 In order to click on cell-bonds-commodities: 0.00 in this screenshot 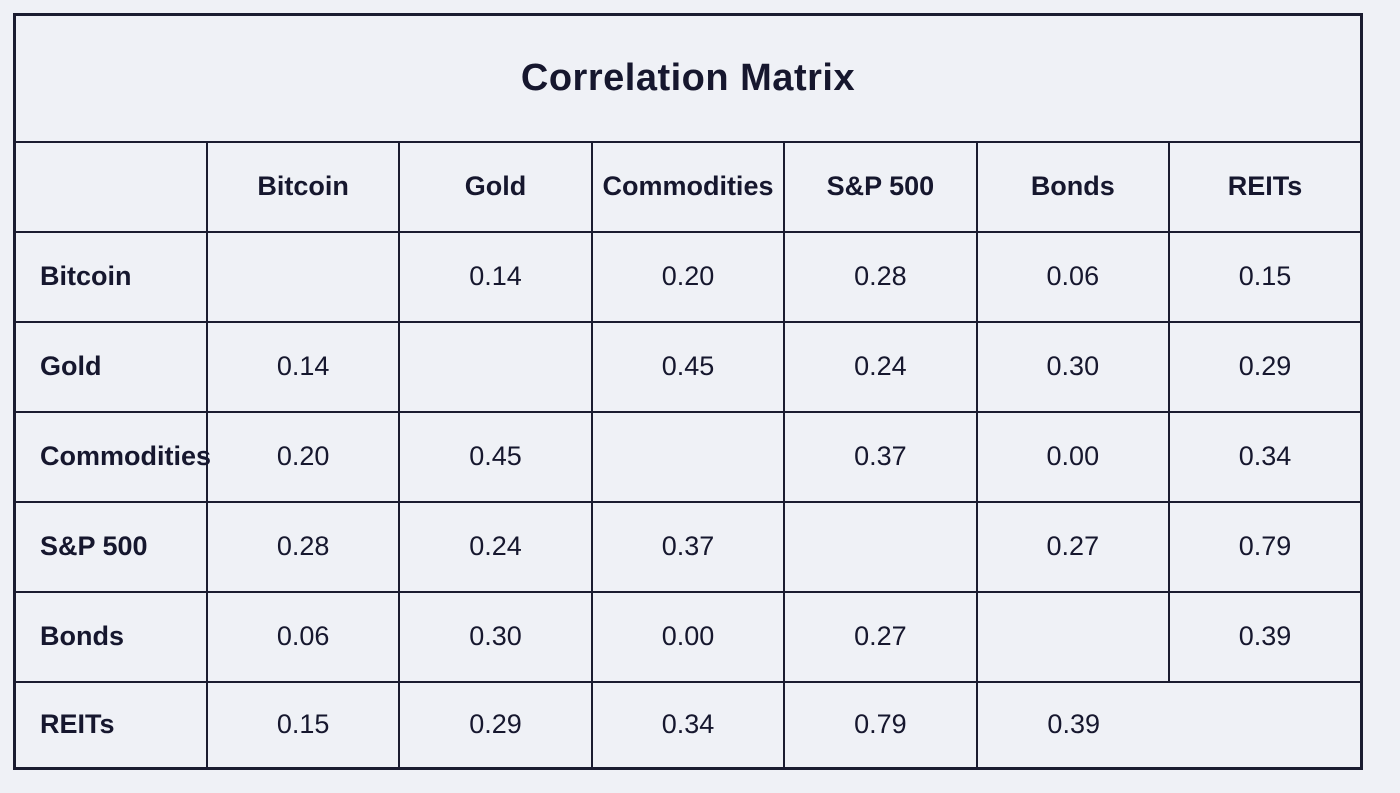, I will do `click(688, 636)`.